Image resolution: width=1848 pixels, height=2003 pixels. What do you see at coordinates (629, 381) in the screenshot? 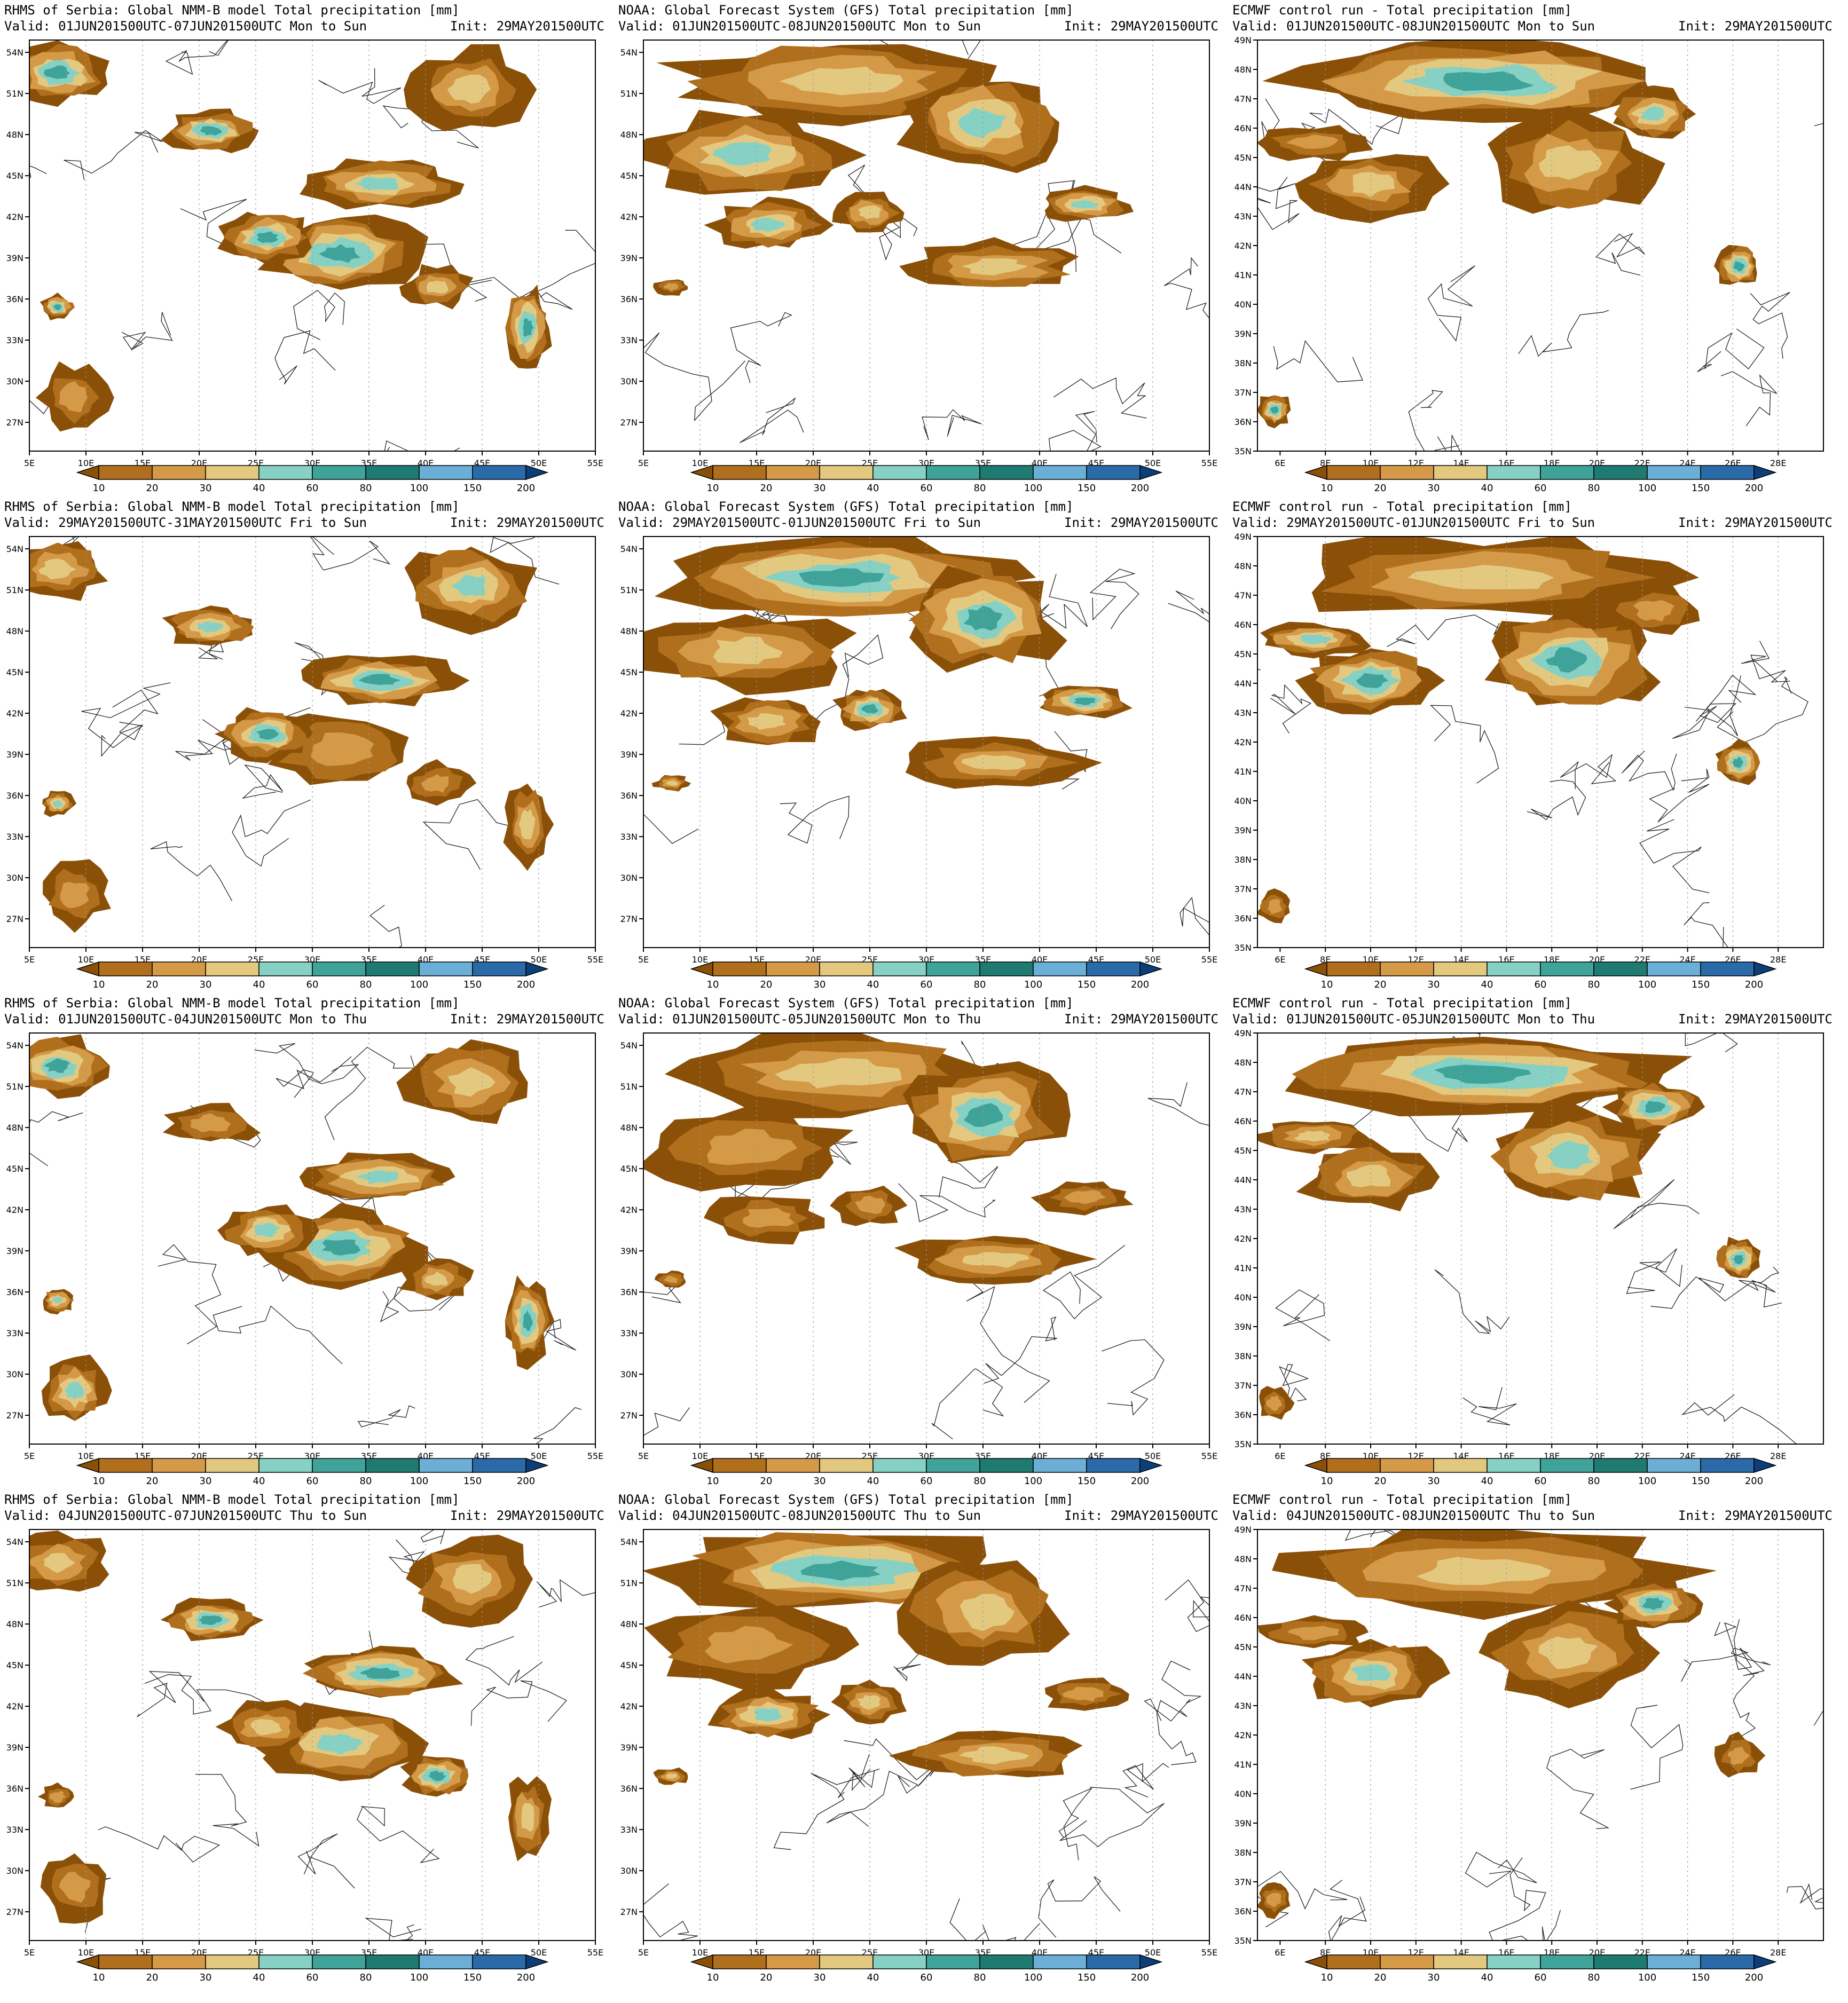
I see `y-tick-label: 30N` at bounding box center [629, 381].